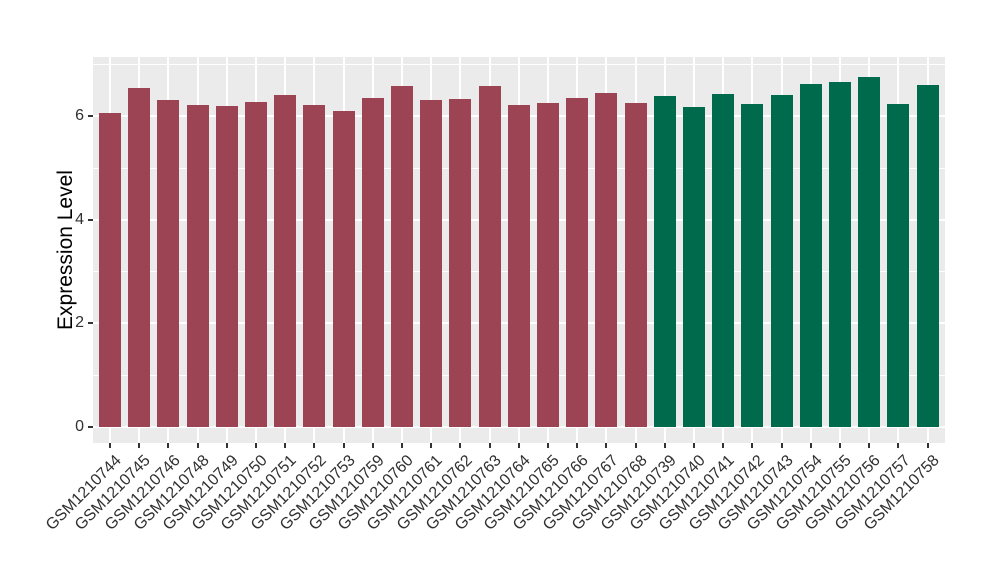 The image size is (1000, 580). What do you see at coordinates (664, 261) in the screenshot?
I see `bar-GSM1210739` at bounding box center [664, 261].